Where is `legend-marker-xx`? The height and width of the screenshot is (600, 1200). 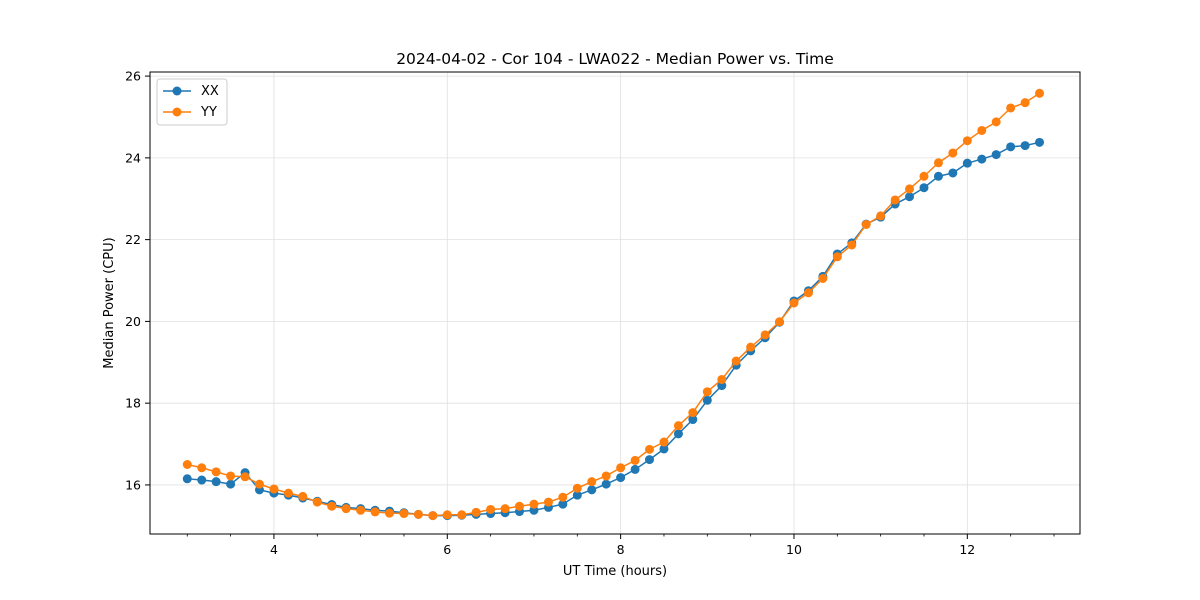 legend-marker-xx is located at coordinates (177, 91).